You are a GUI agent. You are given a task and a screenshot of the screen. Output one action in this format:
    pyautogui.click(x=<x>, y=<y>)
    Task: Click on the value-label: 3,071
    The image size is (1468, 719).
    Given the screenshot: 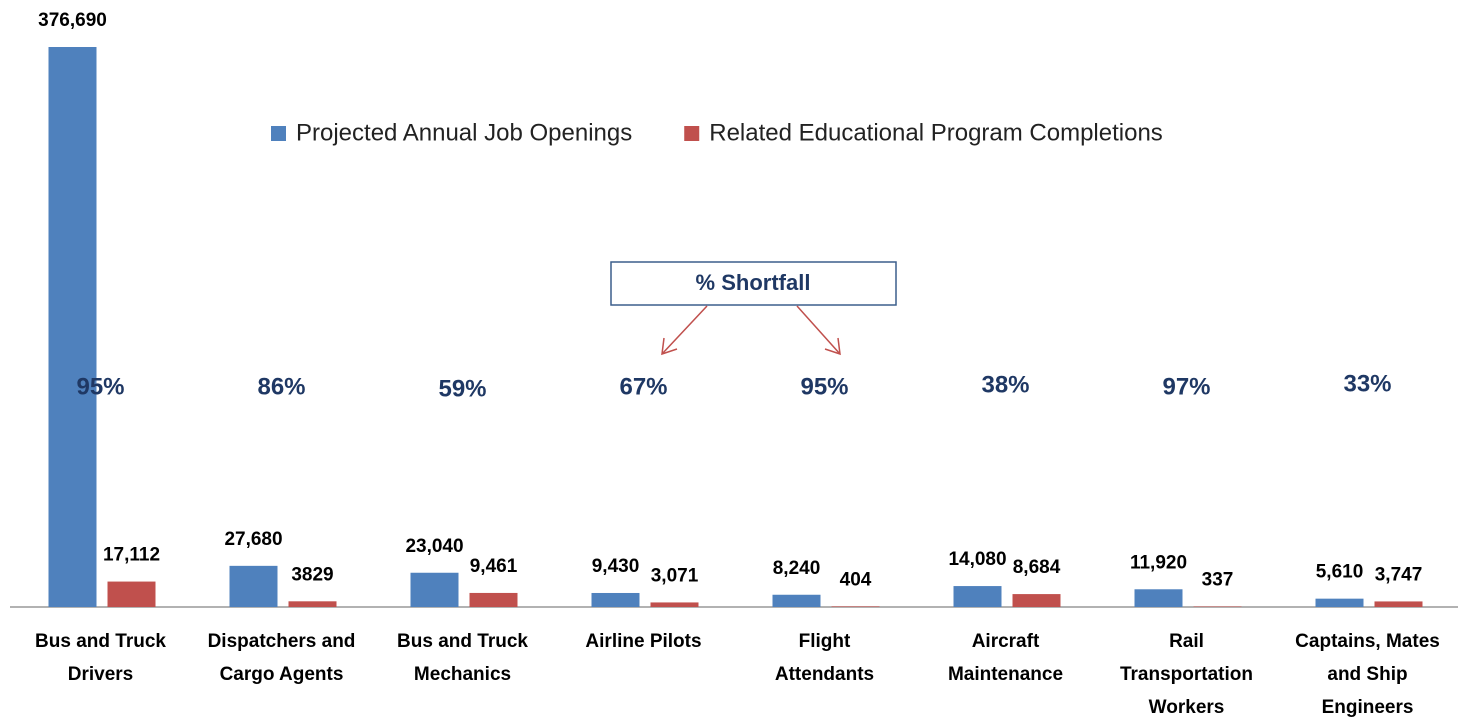 What is the action you would take?
    pyautogui.click(x=675, y=575)
    